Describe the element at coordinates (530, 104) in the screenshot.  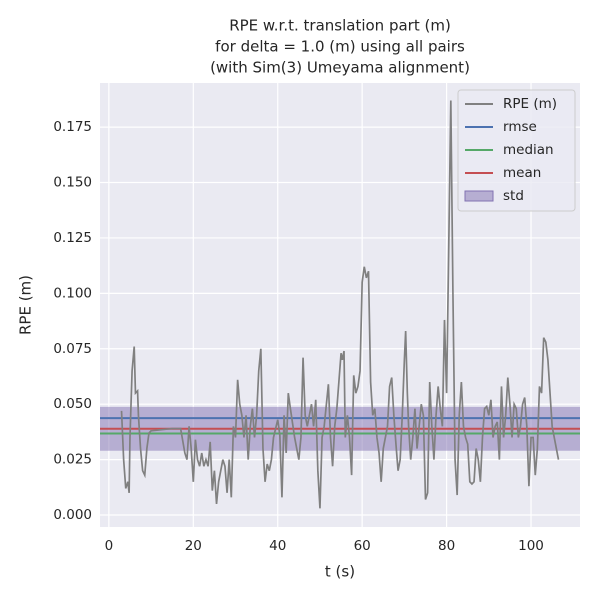
I see `legend-label: RPE (m)` at that location.